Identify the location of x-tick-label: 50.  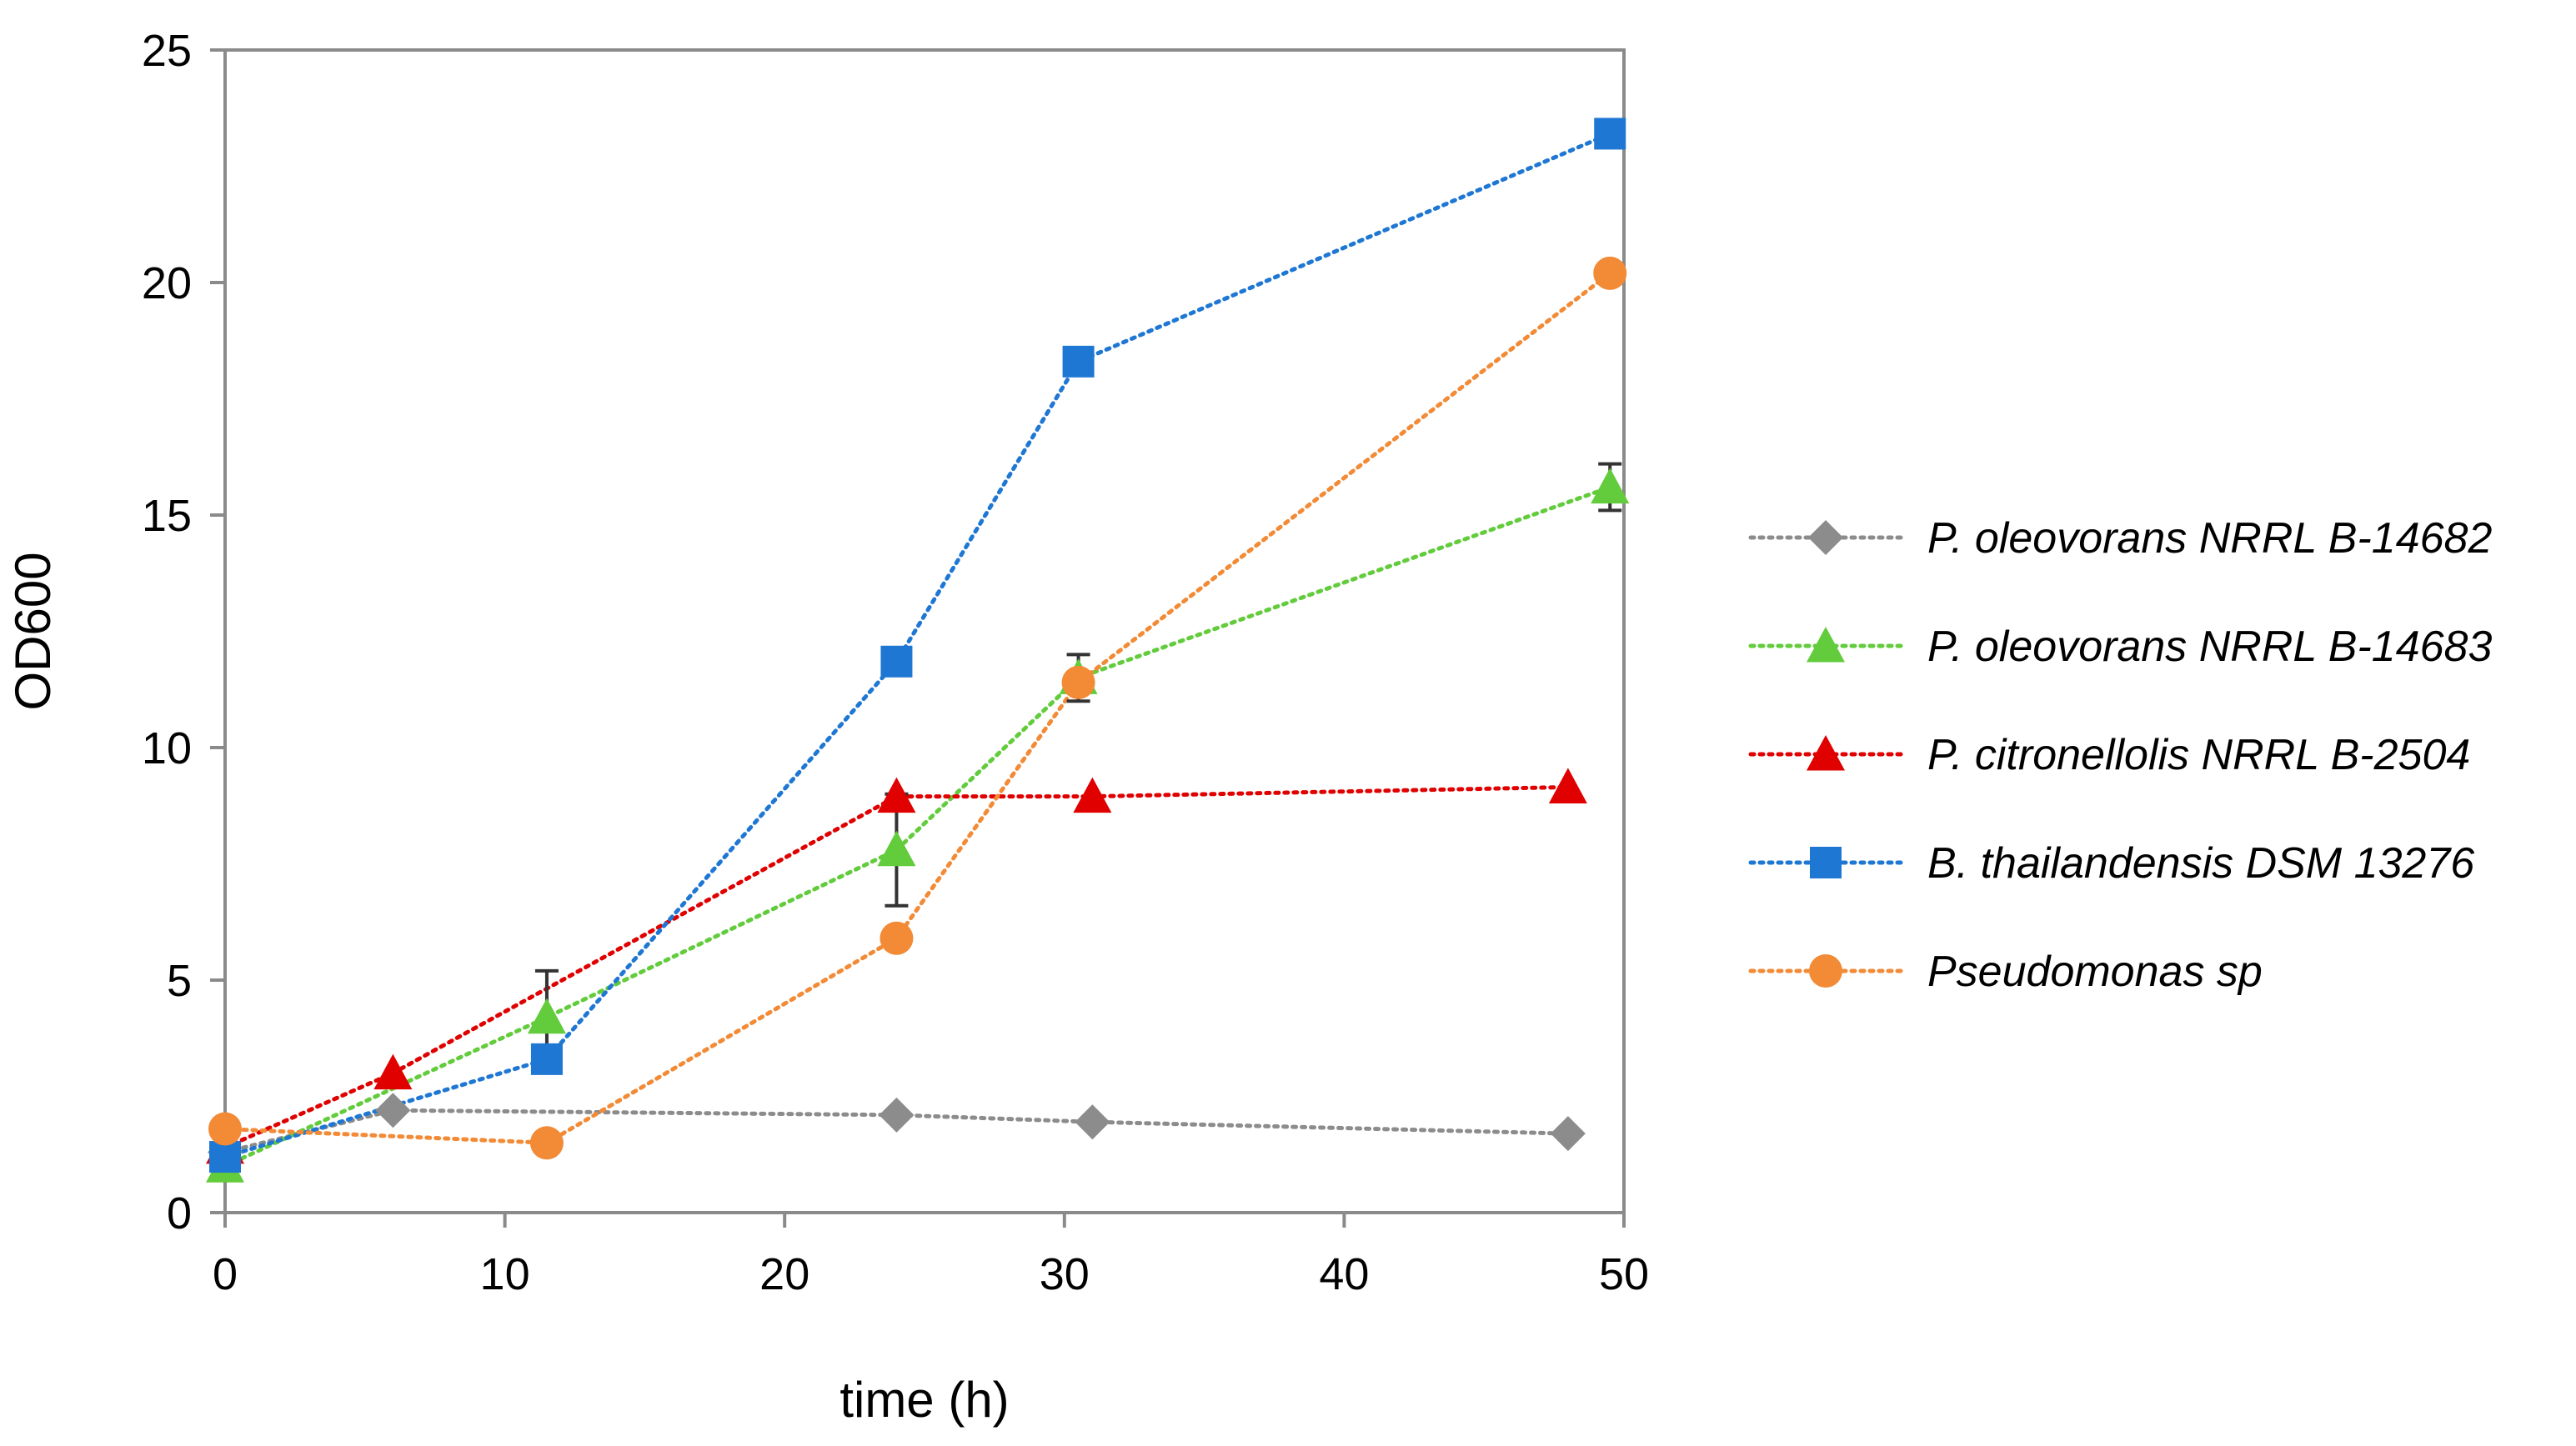
(1624, 1274).